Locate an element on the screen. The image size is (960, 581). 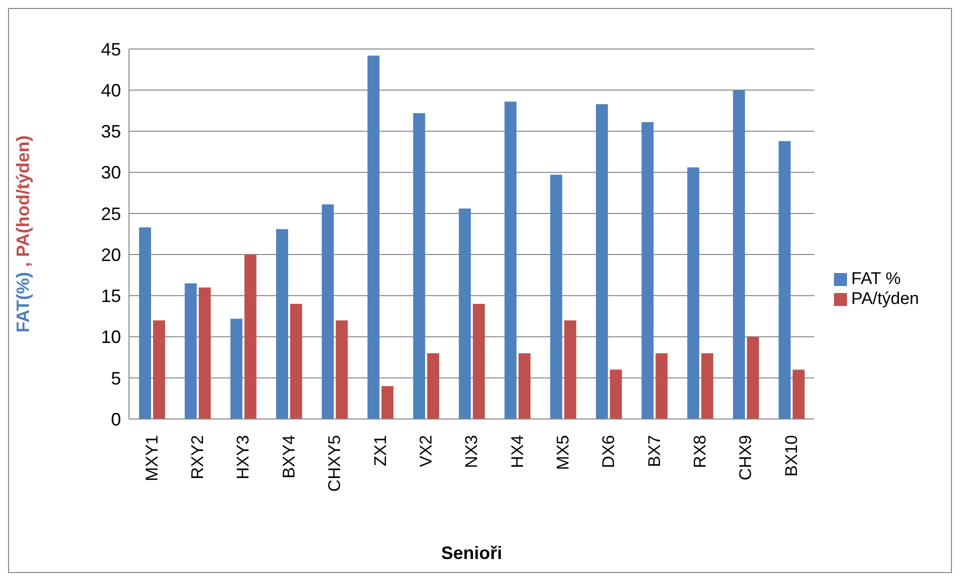
x-tick-label: BXY4 is located at coordinates (288, 456).